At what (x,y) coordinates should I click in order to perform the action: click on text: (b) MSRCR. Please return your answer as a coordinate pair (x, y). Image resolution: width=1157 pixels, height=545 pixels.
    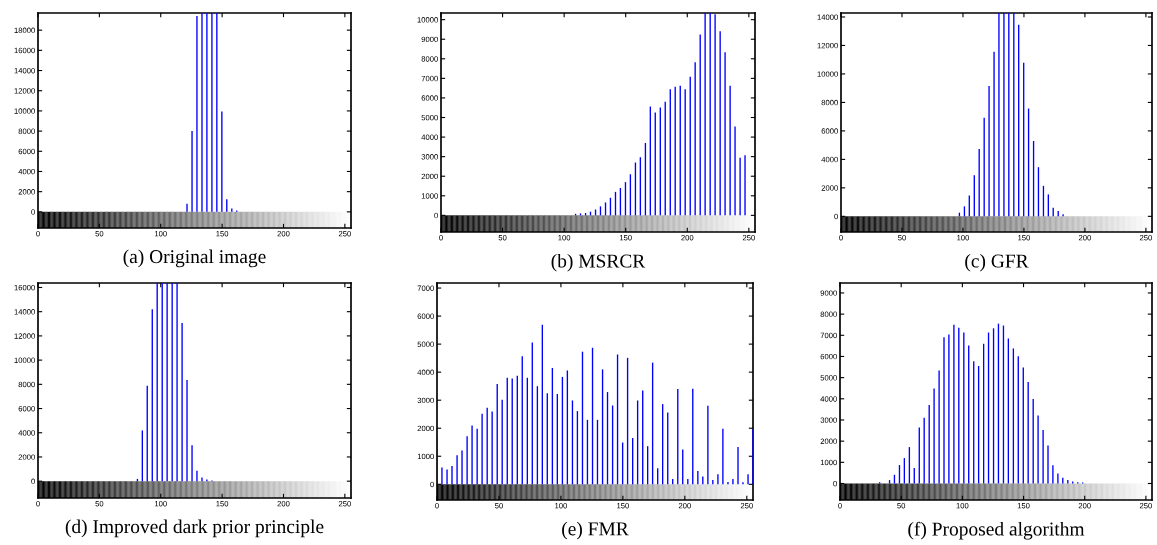
    Looking at the image, I should click on (598, 262).